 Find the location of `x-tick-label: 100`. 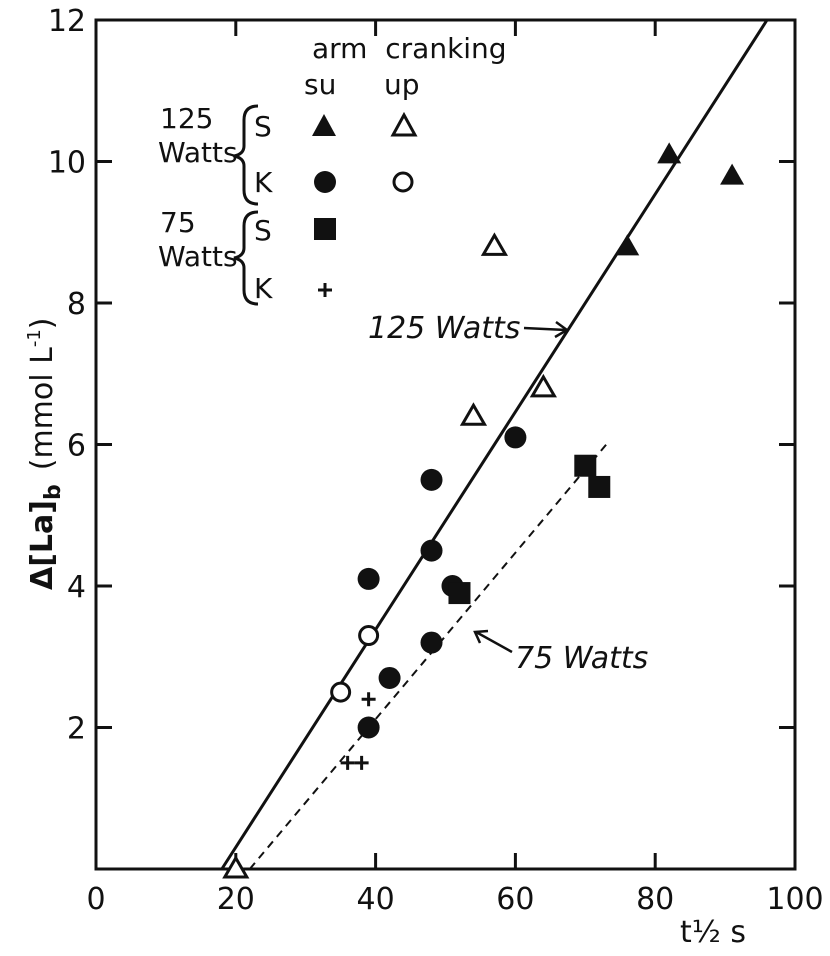

x-tick-label: 100 is located at coordinates (794, 899).